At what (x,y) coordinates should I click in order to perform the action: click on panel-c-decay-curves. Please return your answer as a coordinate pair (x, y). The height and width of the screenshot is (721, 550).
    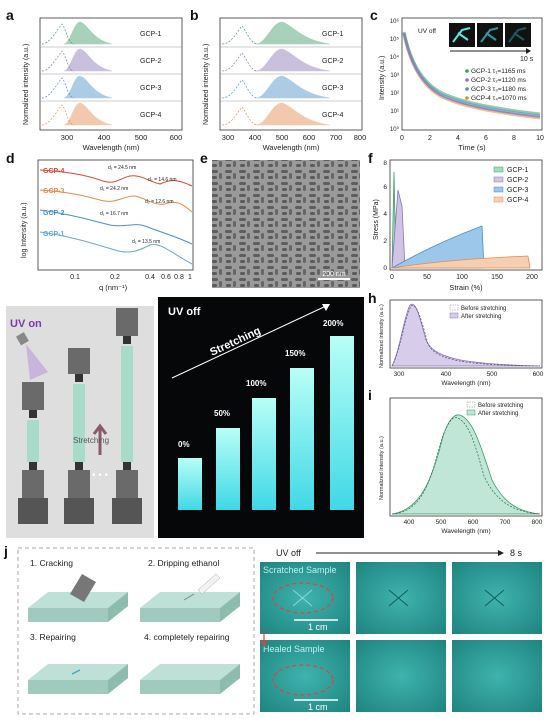
    Looking at the image, I should click on (471, 75).